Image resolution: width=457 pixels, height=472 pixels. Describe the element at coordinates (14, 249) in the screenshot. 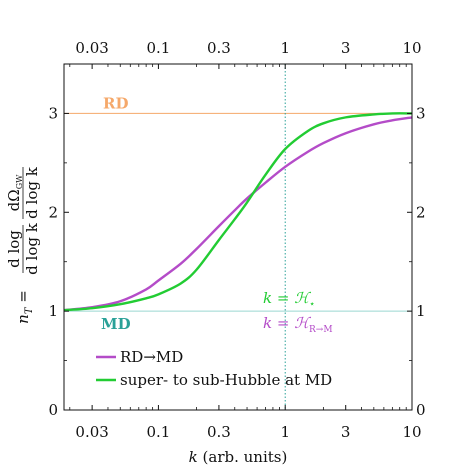

I see `svg-text: d log` at that location.